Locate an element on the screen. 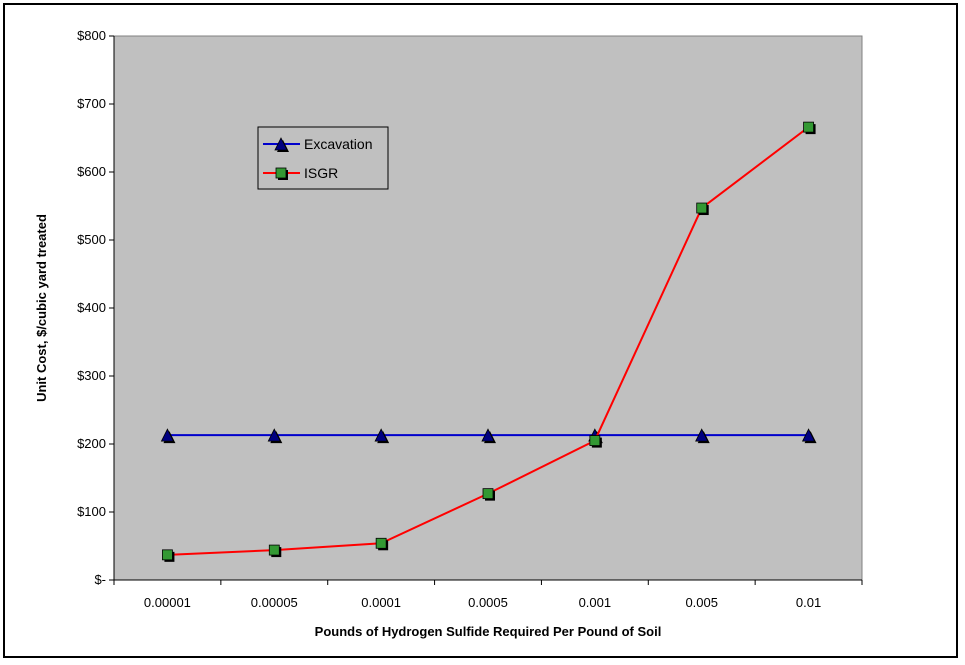 The width and height of the screenshot is (965, 665). y-tick-label: $600 is located at coordinates (91, 171).